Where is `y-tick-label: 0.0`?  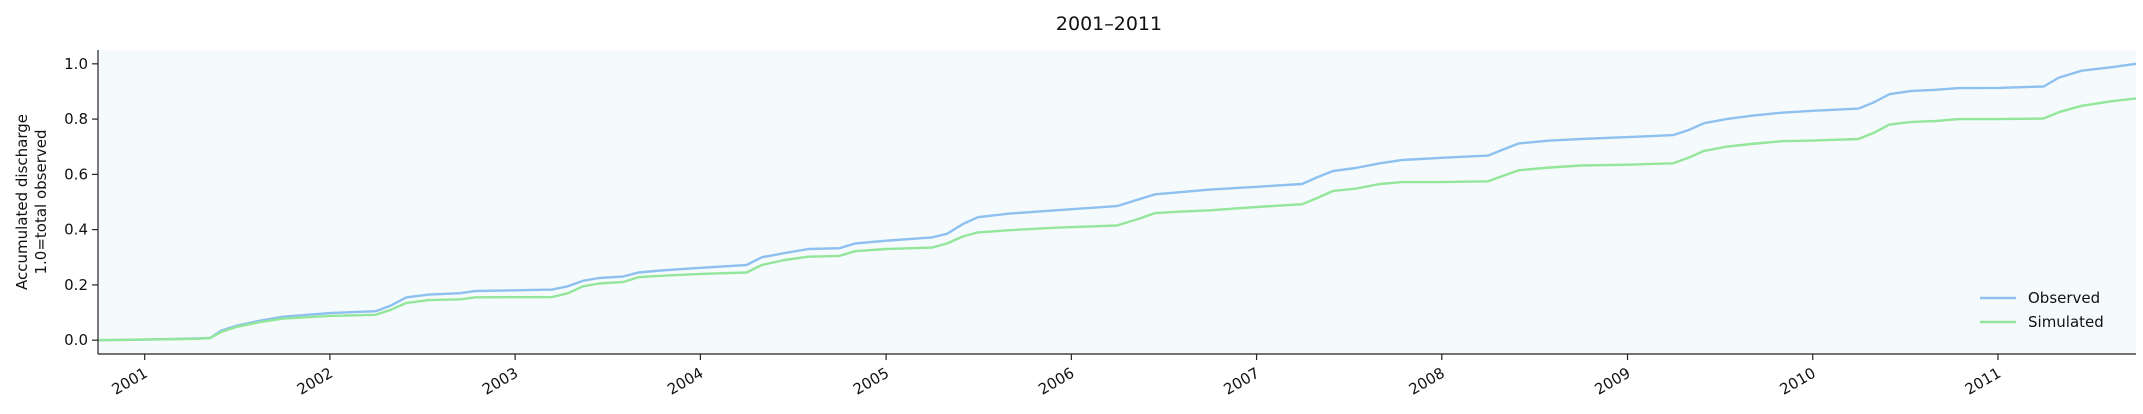 y-tick-label: 0.0 is located at coordinates (76, 340).